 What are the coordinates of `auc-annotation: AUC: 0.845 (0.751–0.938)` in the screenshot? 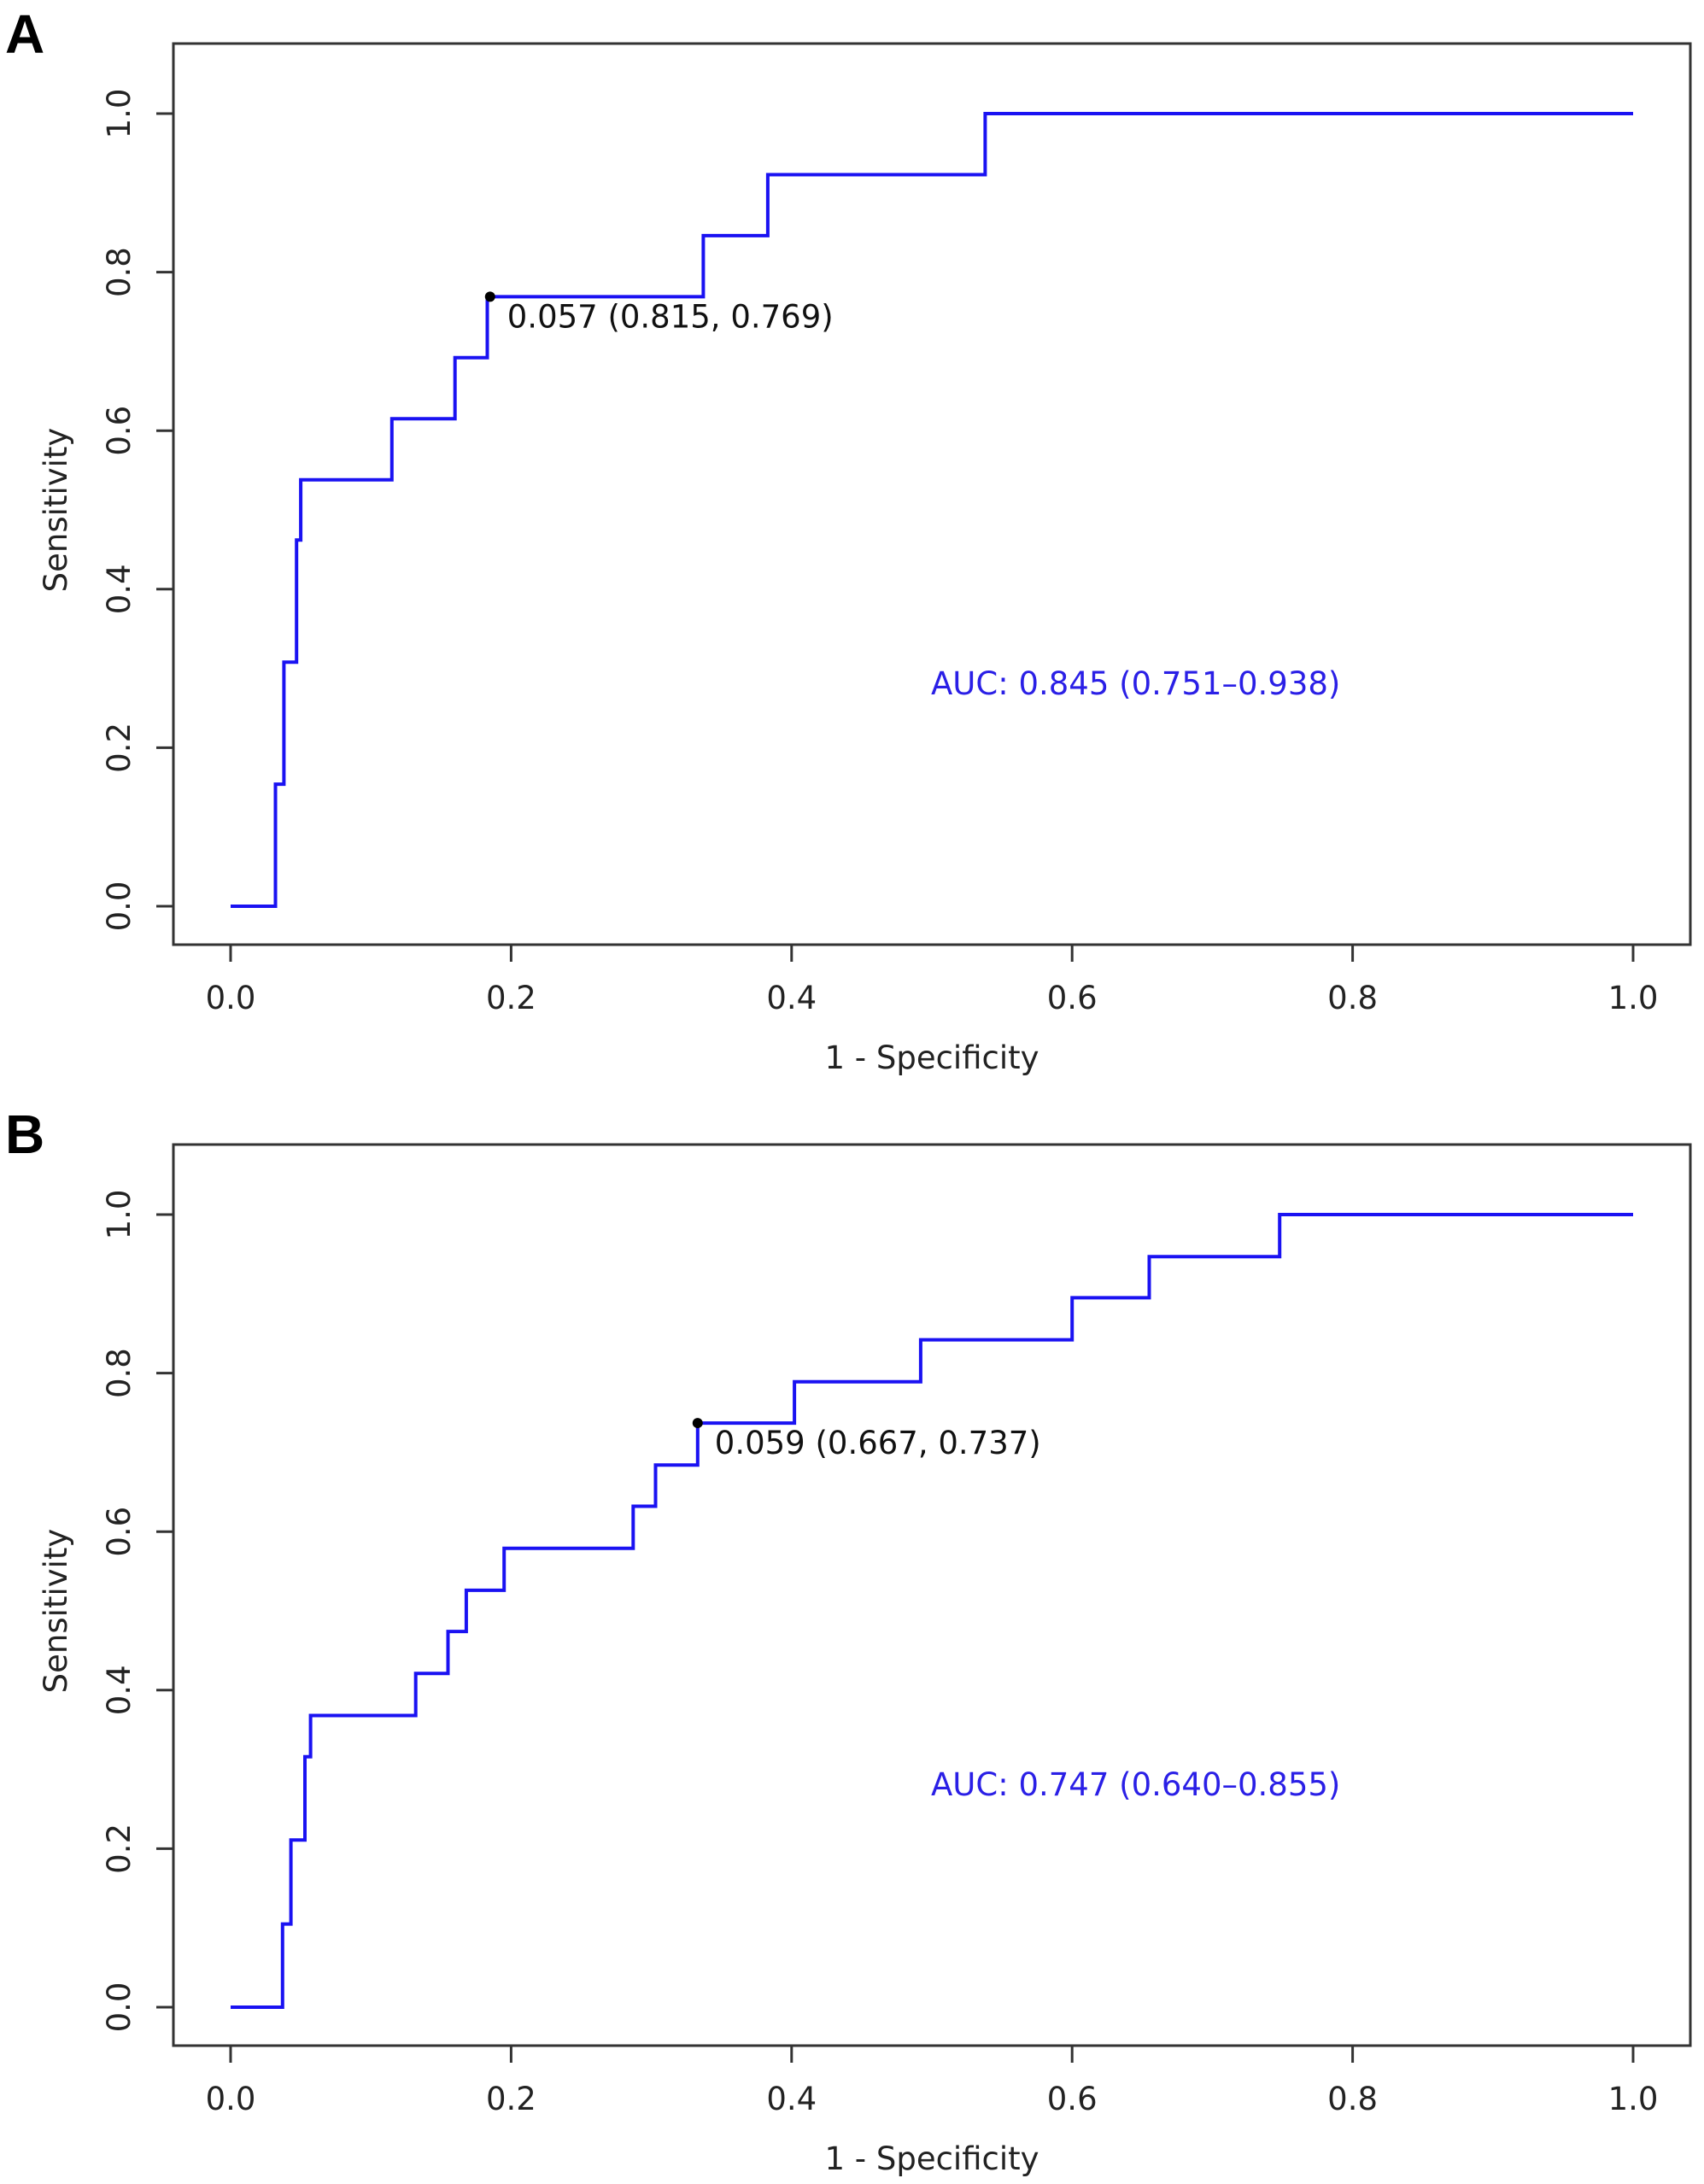 It's located at (1135, 683).